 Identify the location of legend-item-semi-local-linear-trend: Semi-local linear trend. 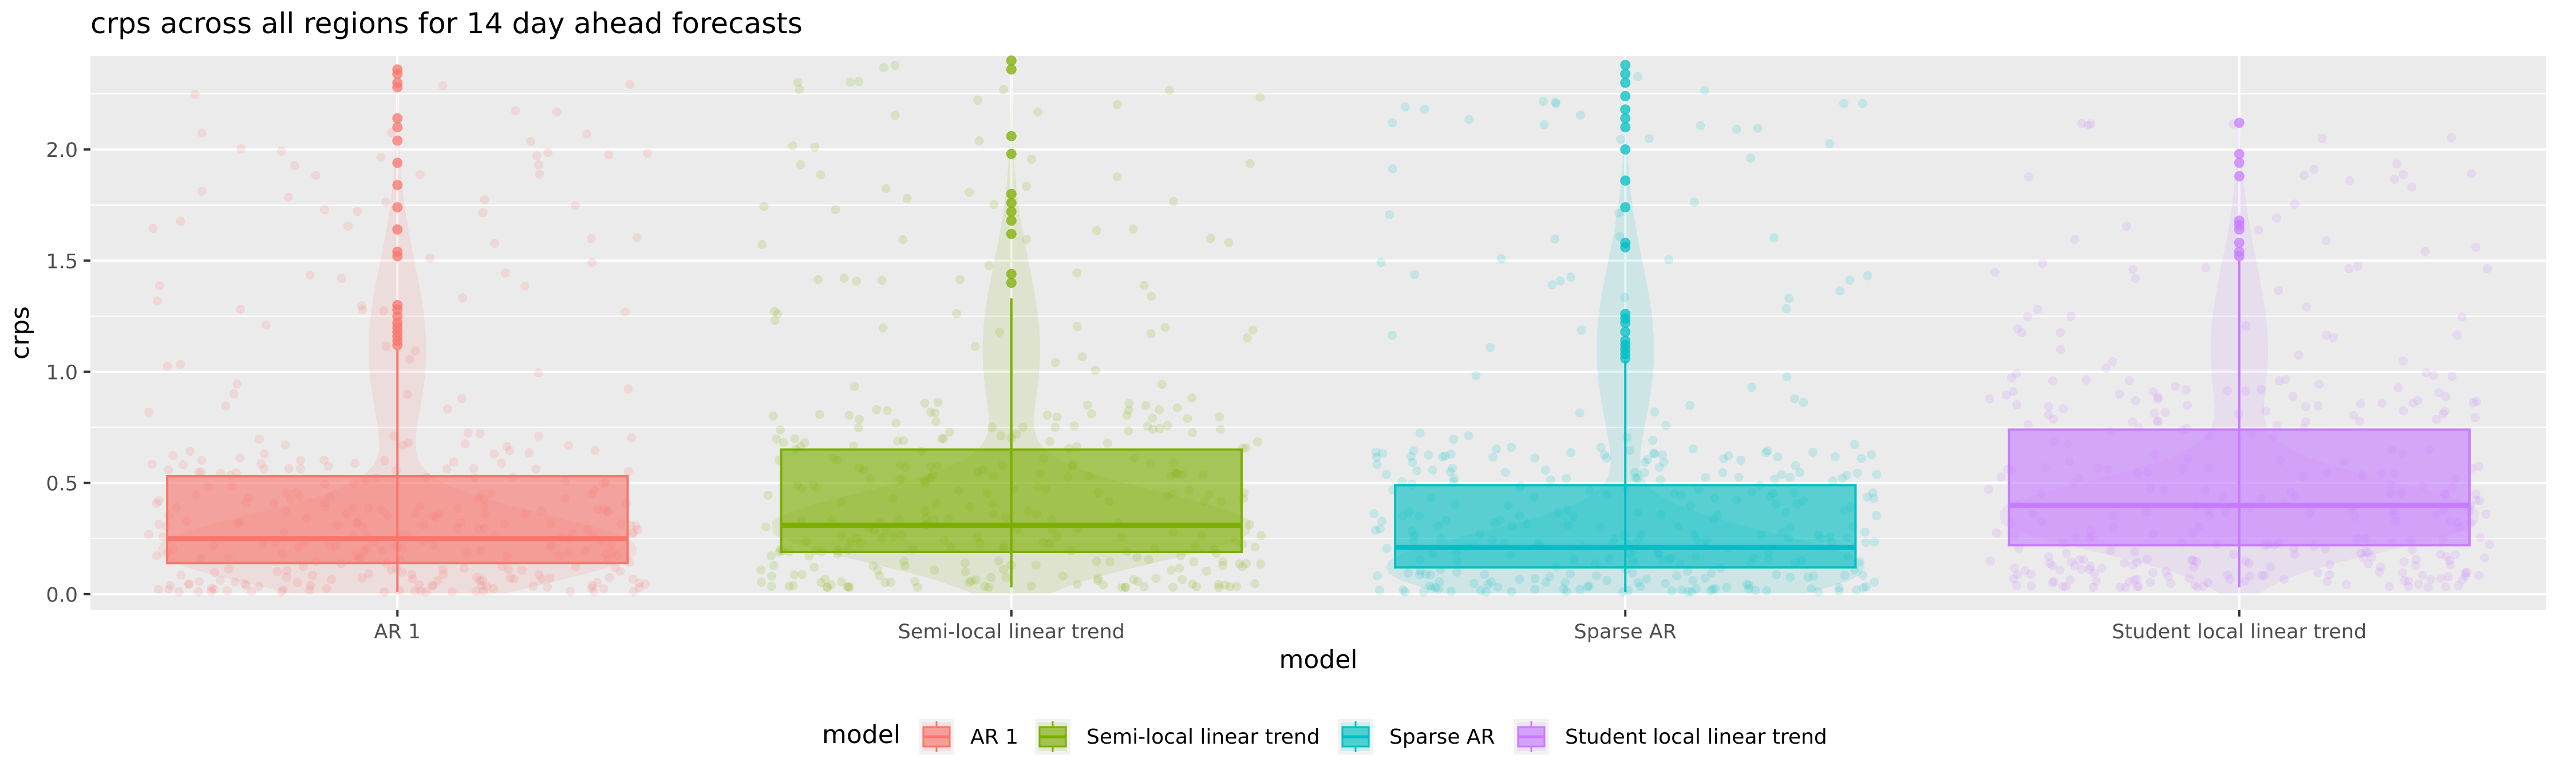
(1177, 737).